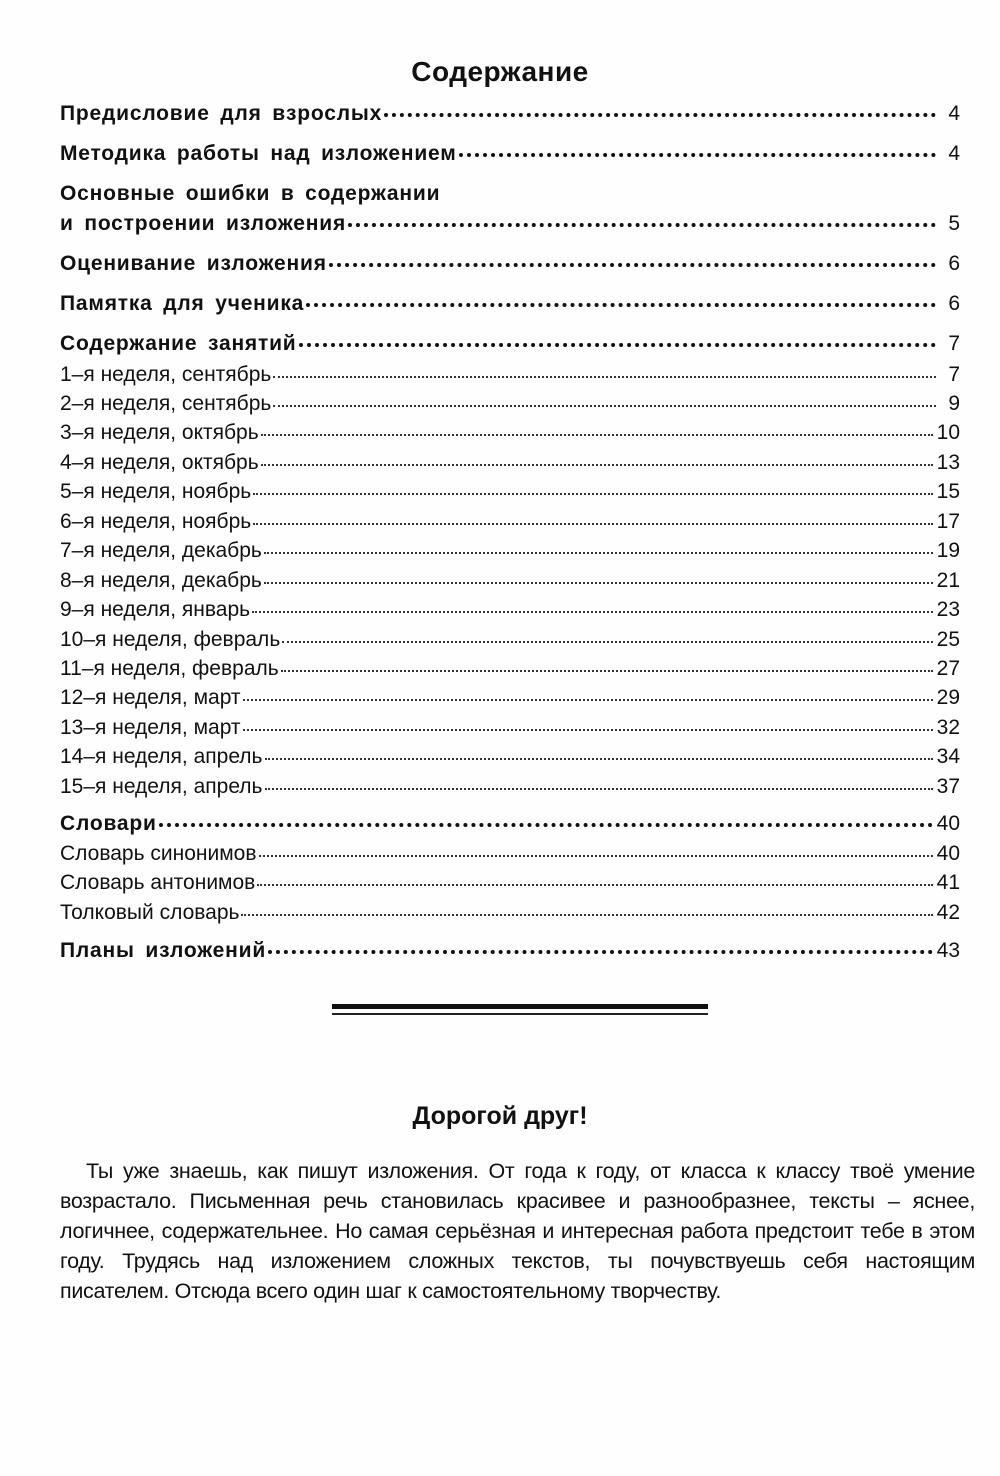 Image resolution: width=1000 pixels, height=1476 pixels. Describe the element at coordinates (161, 756) in the screenshot. I see `toc-entry-label: 14–я неделя, апрель` at that location.